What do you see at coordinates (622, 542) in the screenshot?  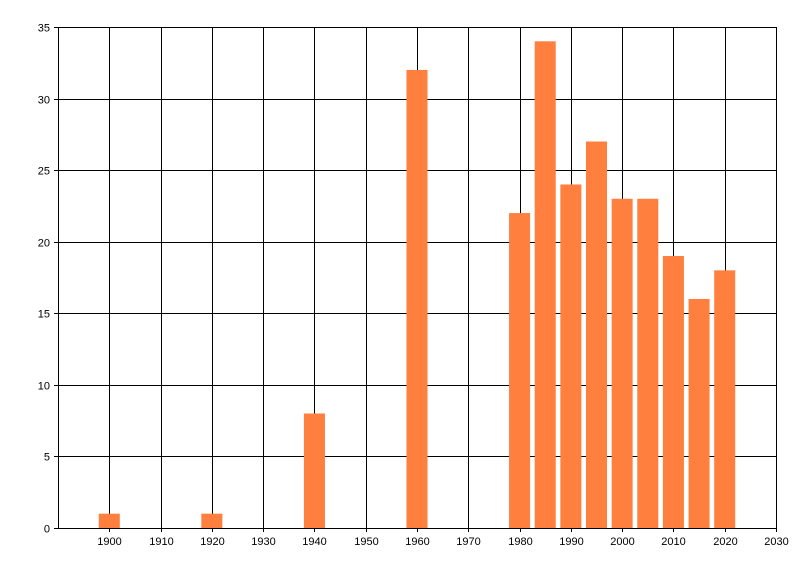 I see `x-tick-label: 2000` at bounding box center [622, 542].